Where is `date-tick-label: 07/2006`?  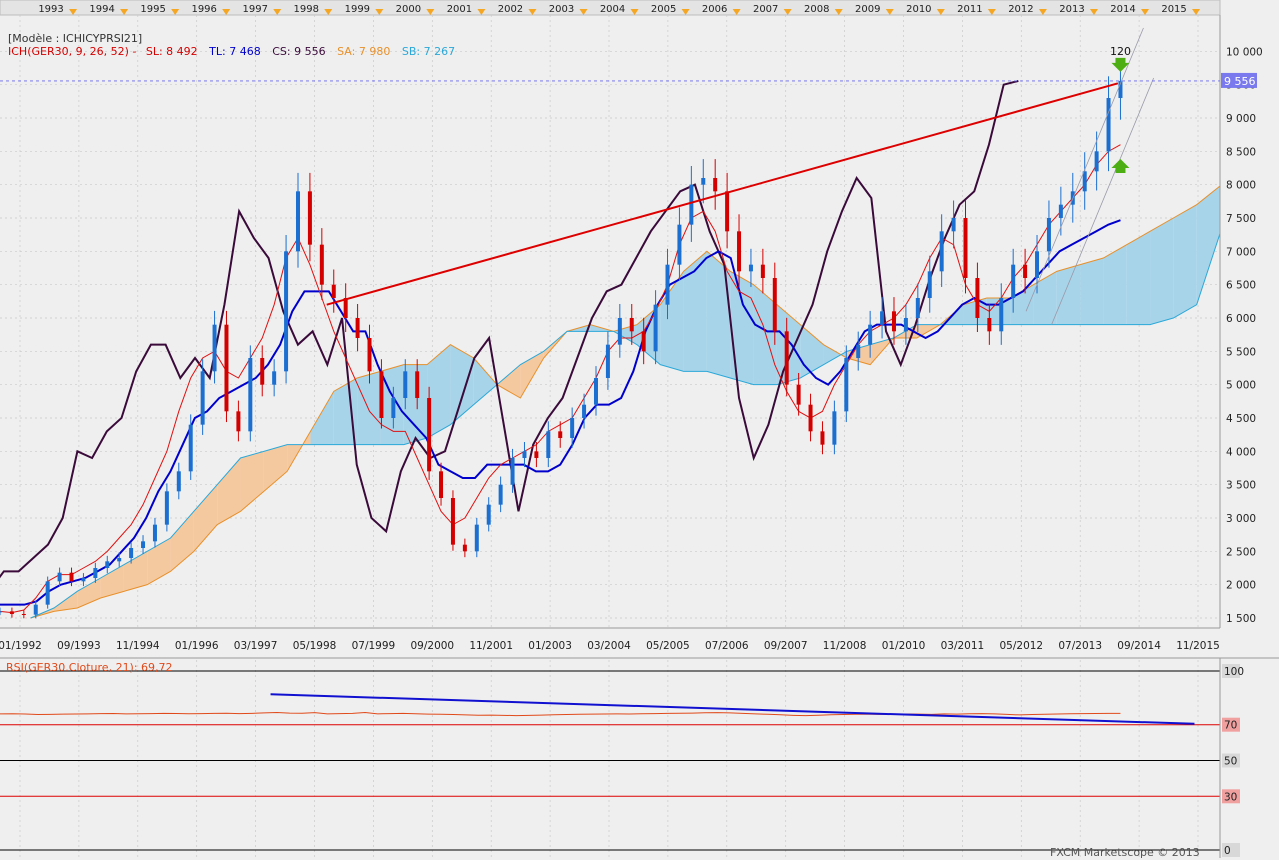
date-tick-label: 07/2006 is located at coordinates (727, 646).